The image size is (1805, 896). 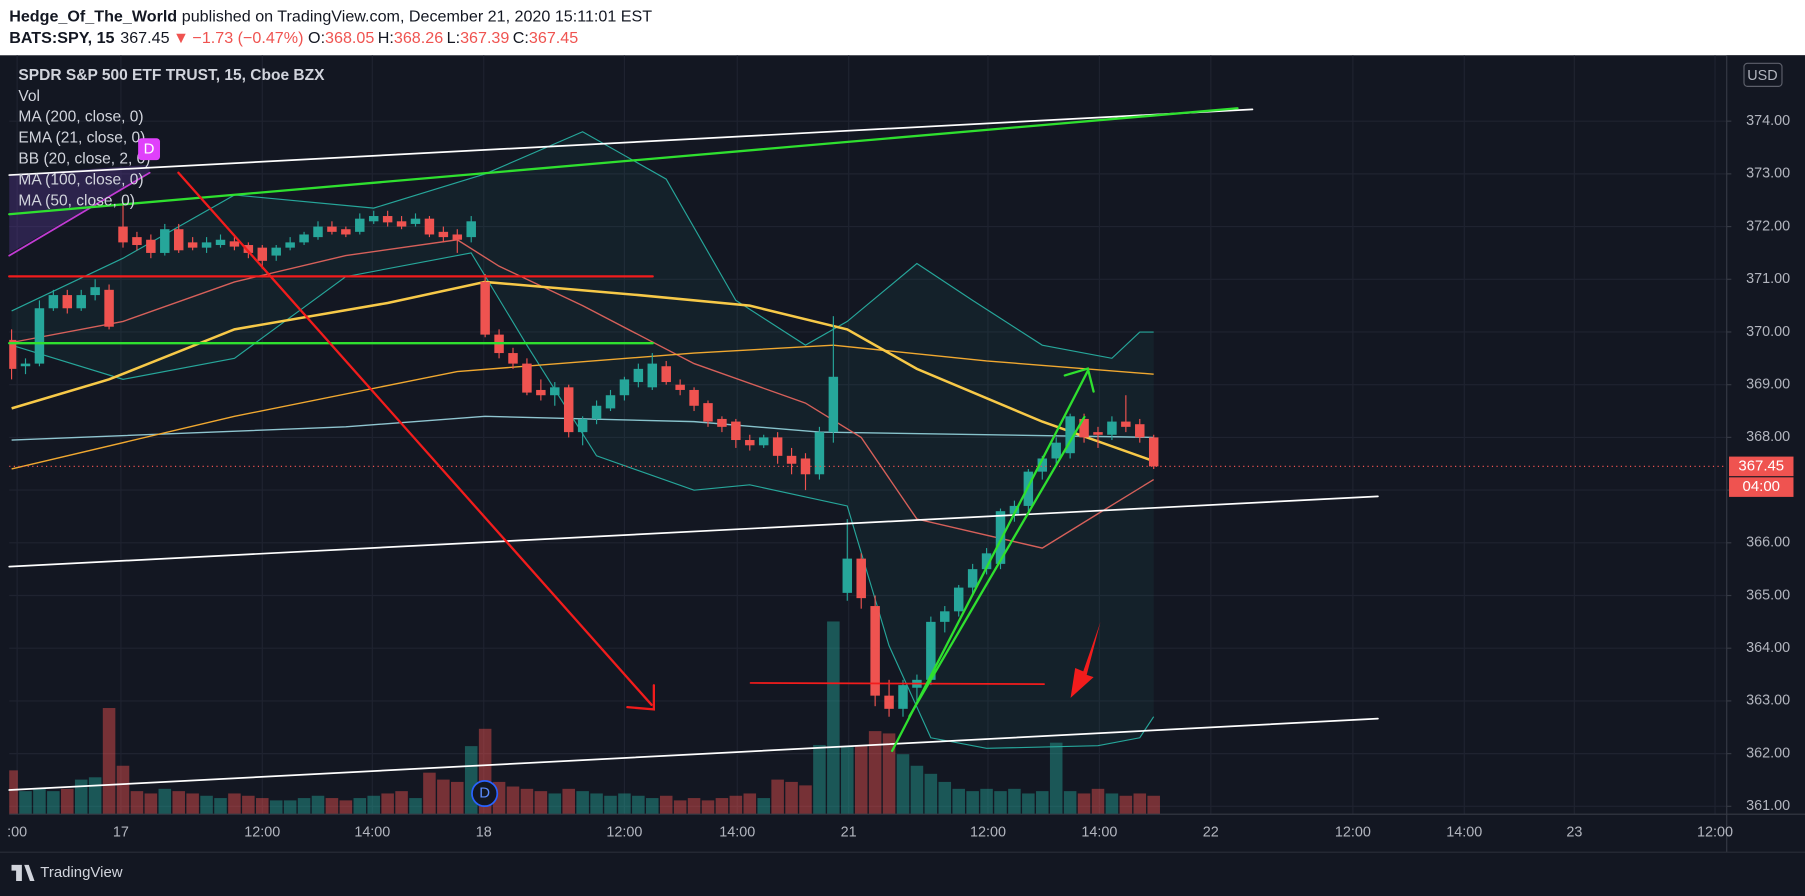 I want to click on y-tick-label: 361.00, so click(x=1768, y=806).